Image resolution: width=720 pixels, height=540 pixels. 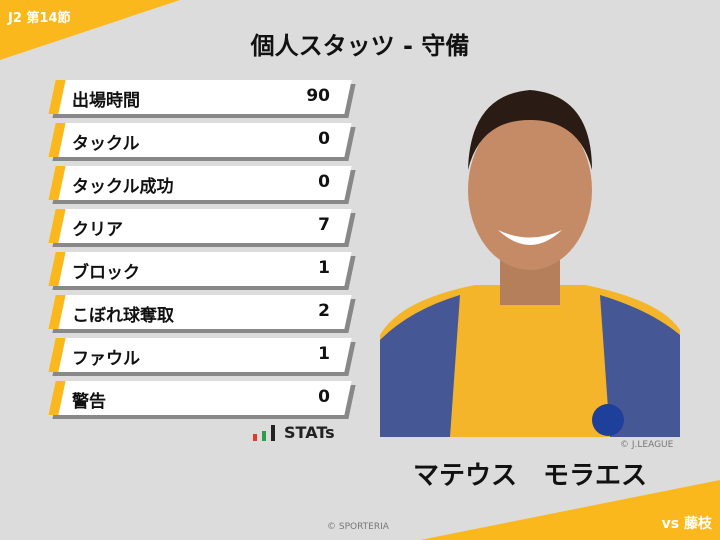 I want to click on stat-label: クリア, so click(x=97, y=230).